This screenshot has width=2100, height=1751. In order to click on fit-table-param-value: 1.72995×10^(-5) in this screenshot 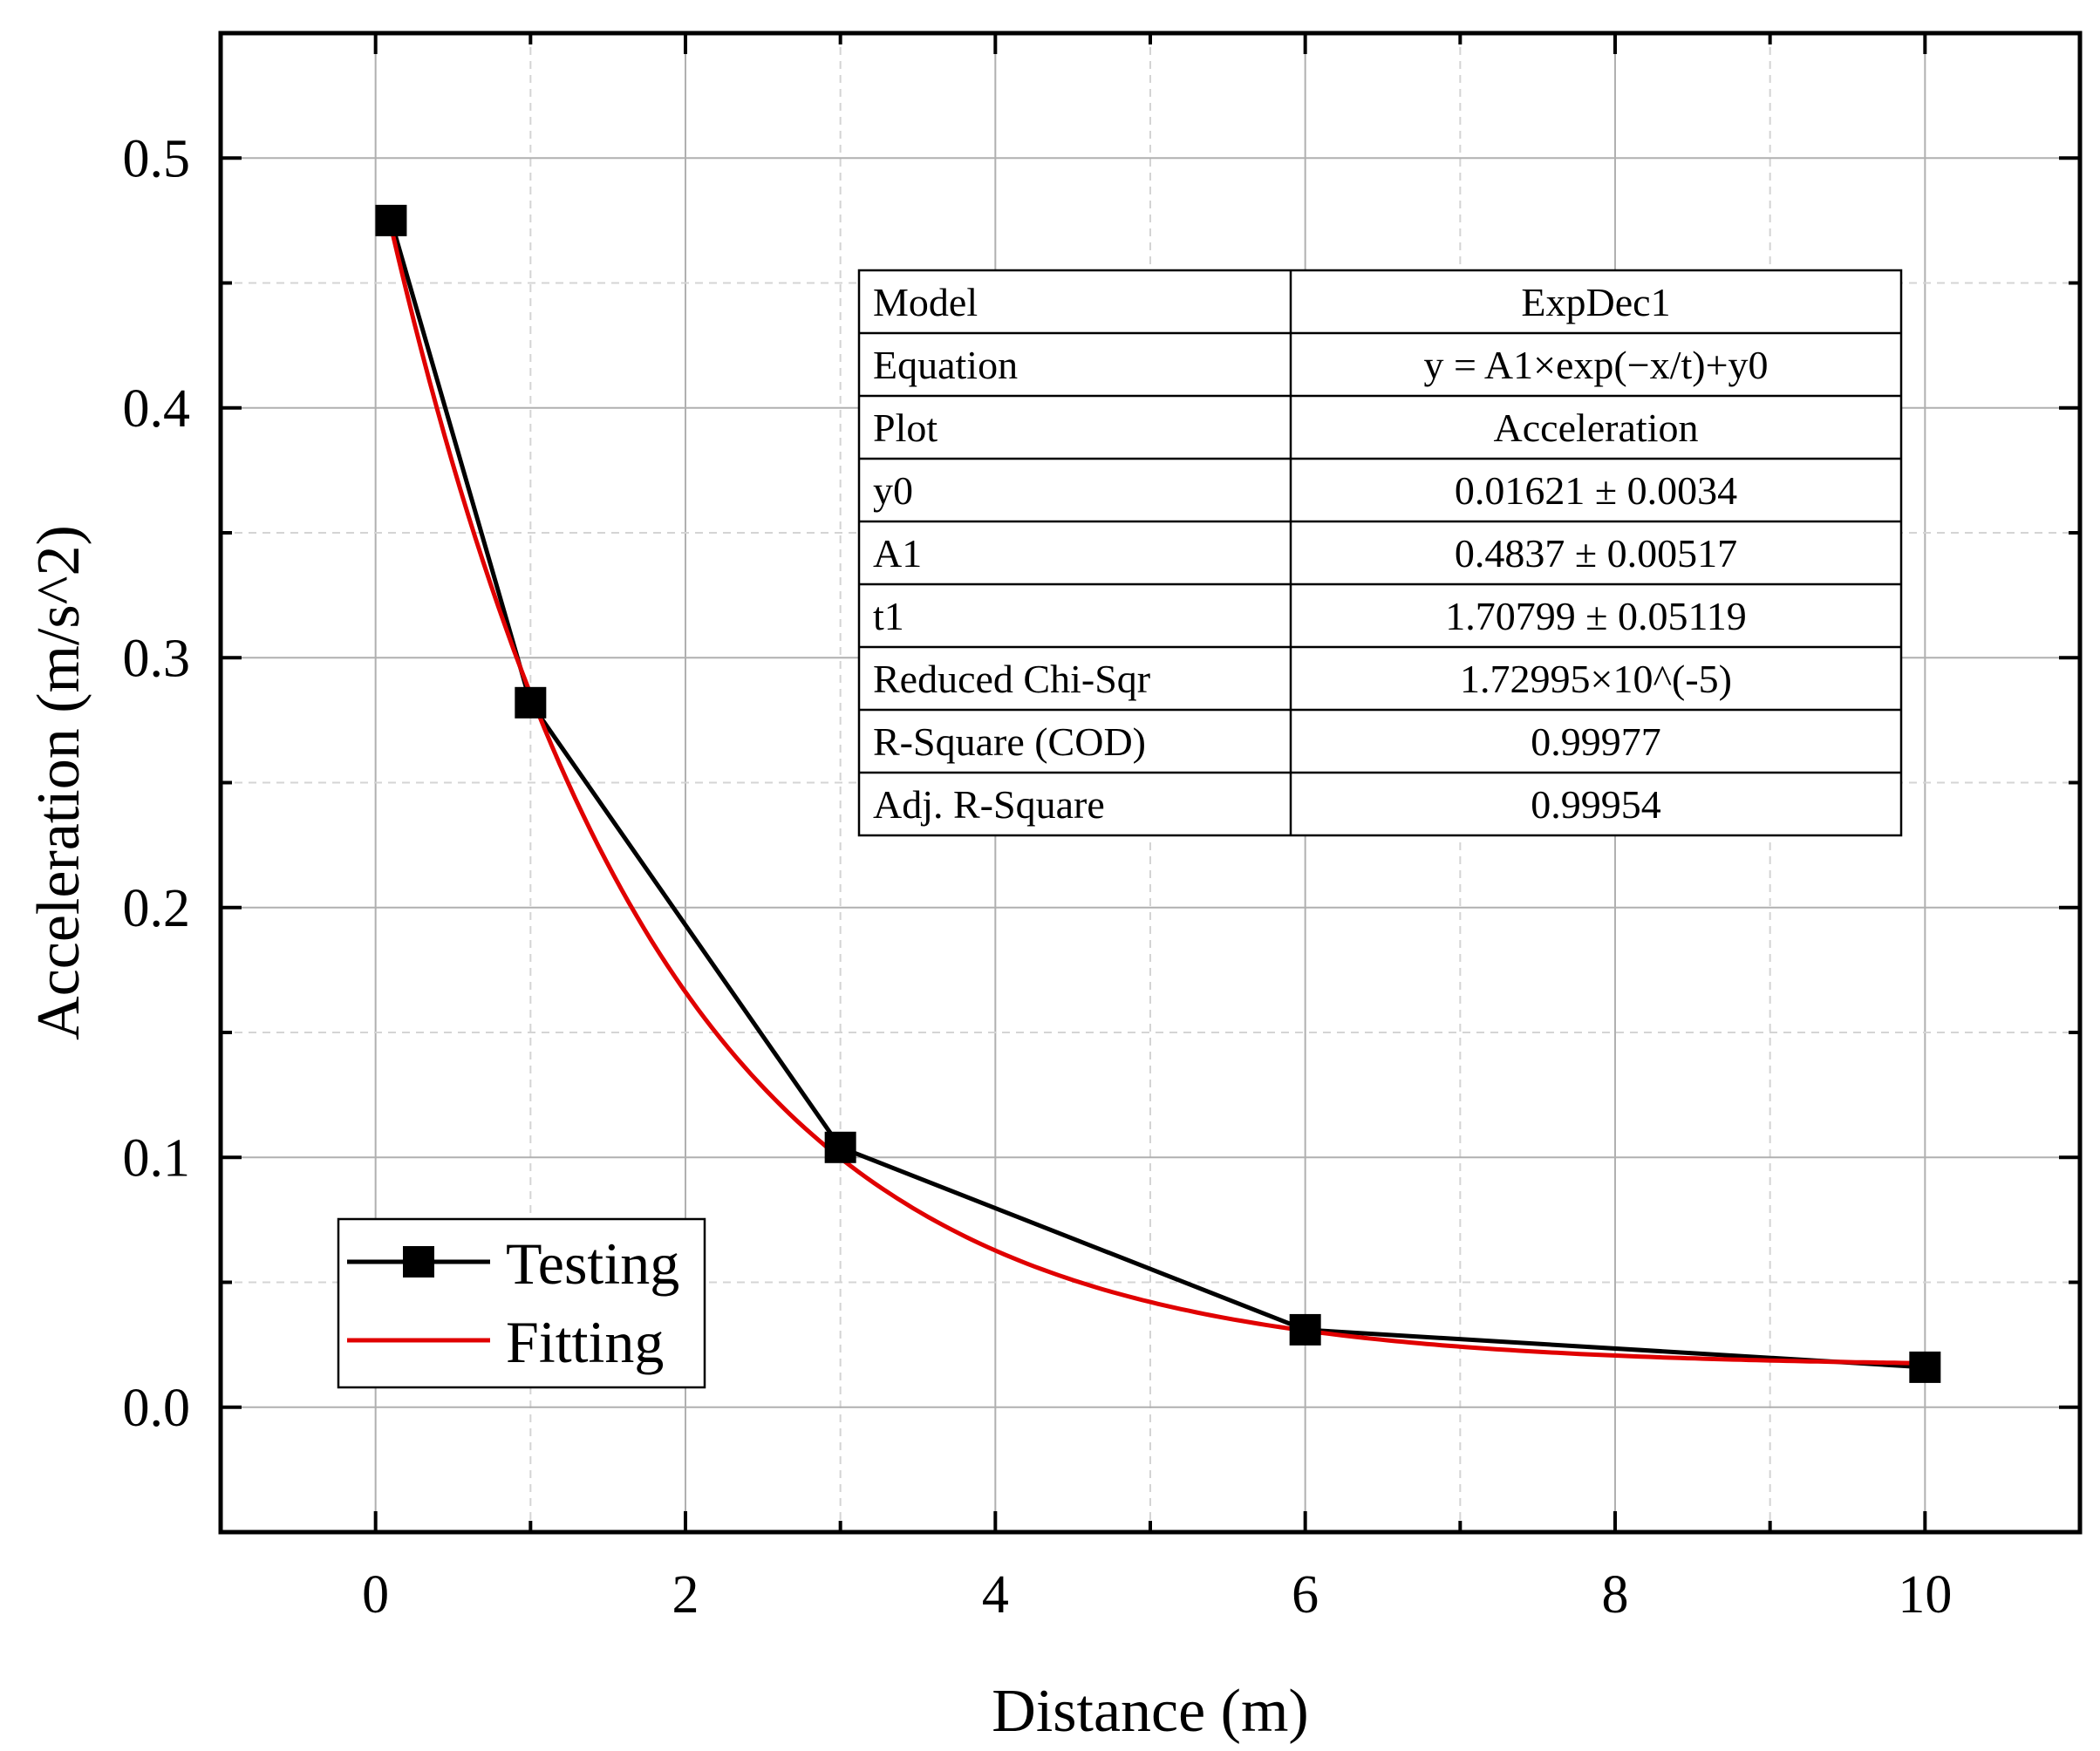, I will do `click(1596, 679)`.